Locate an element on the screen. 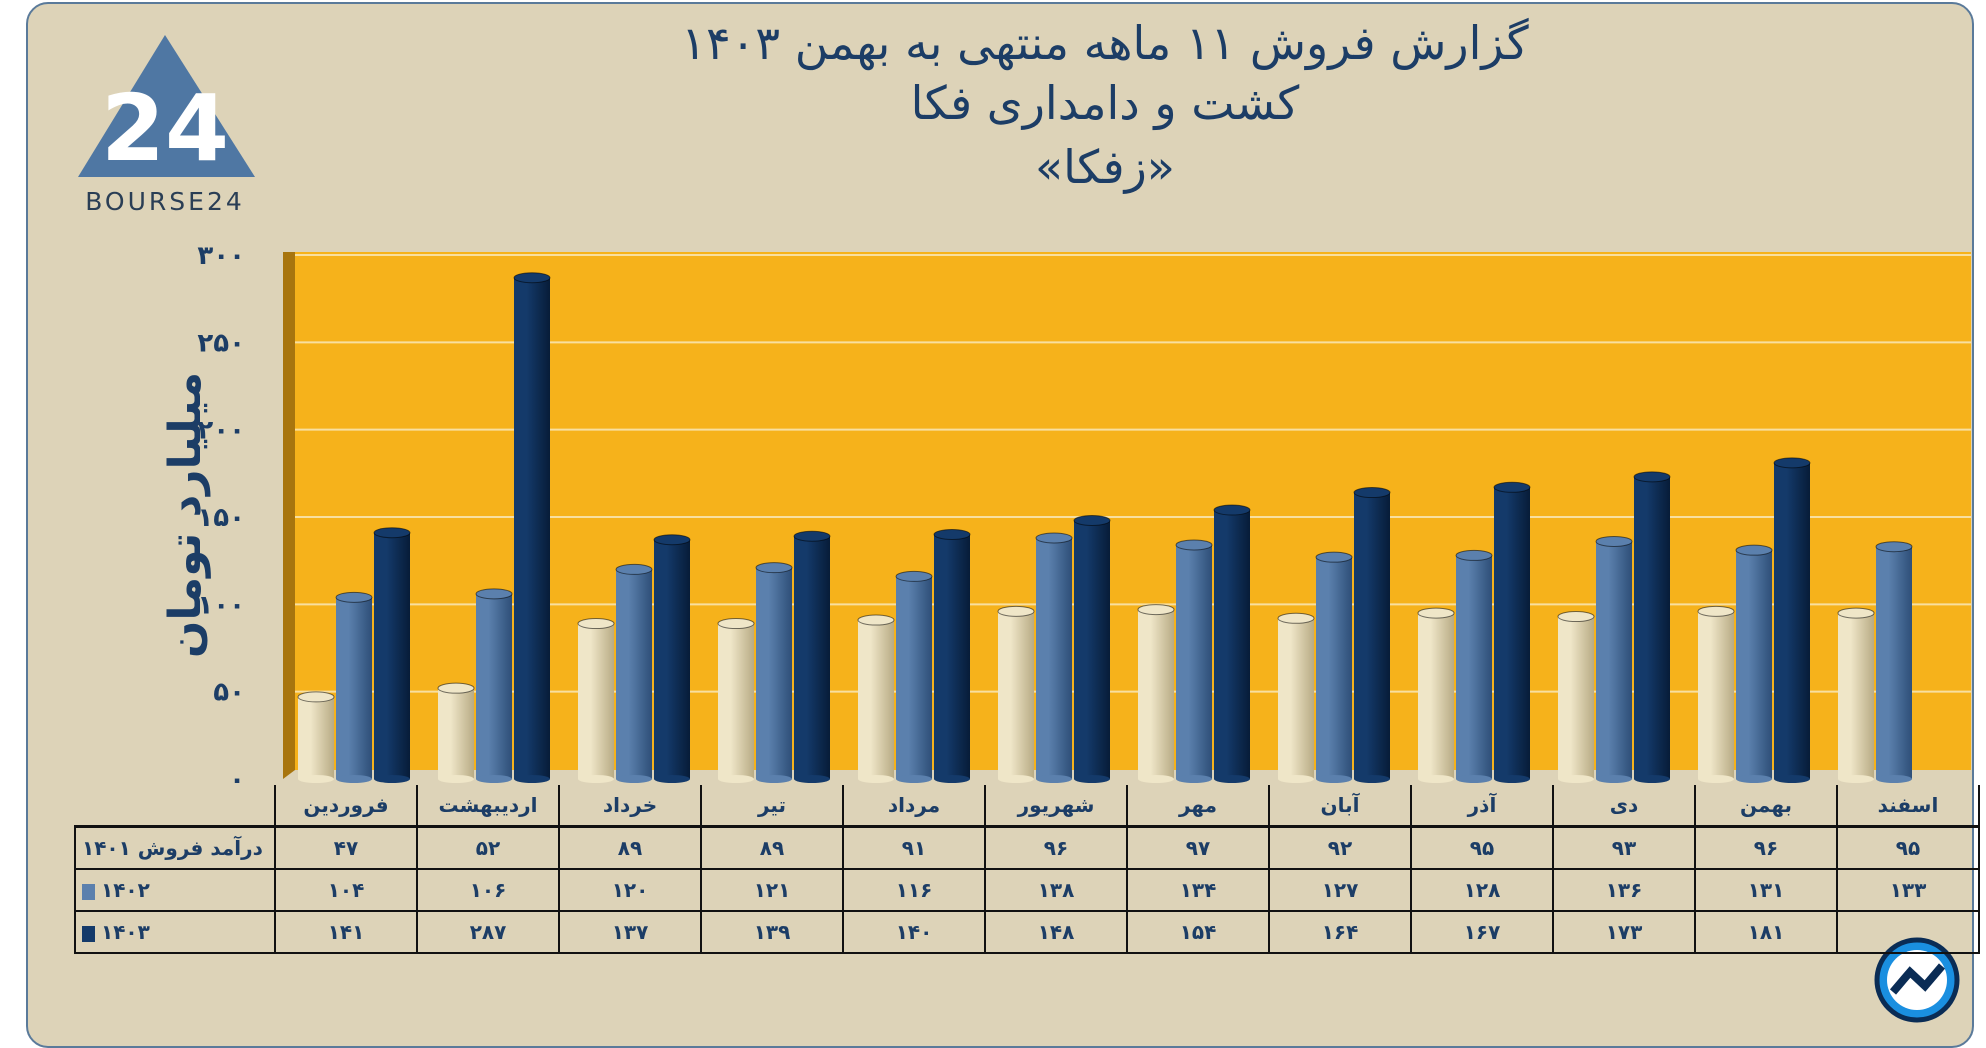 Image resolution: width=1986 pixels, height=1048 pixels. month-header: مهر is located at coordinates (1198, 806).